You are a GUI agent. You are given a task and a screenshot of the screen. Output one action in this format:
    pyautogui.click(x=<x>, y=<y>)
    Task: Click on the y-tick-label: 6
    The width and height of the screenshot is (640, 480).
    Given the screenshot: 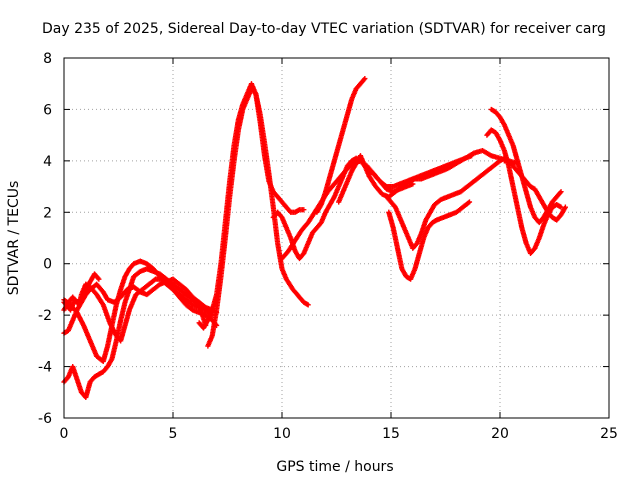 What is the action you would take?
    pyautogui.click(x=47, y=110)
    